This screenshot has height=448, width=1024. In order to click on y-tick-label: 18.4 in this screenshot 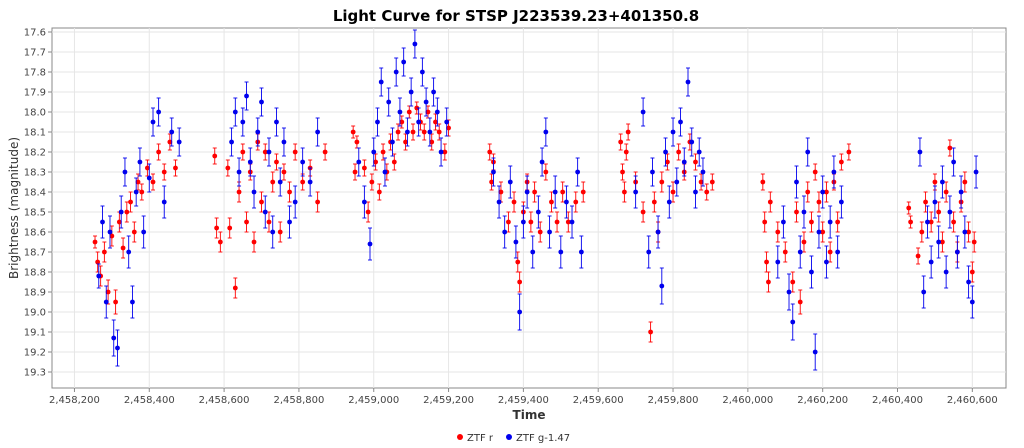, I will do `click(35, 193)`.